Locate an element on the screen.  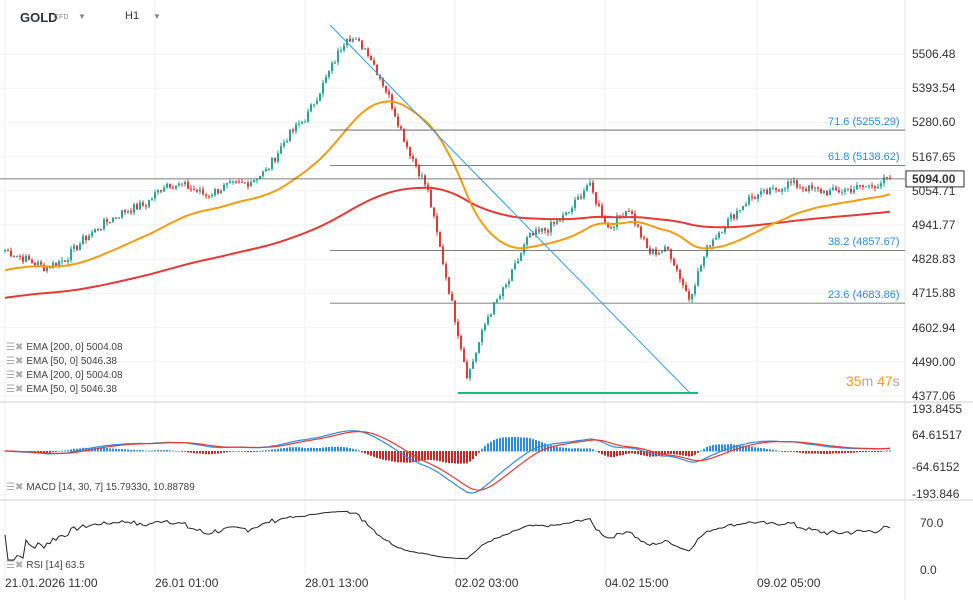
legend-rsi: ☰✖ RSI [14] 63.5 is located at coordinates (45, 565).